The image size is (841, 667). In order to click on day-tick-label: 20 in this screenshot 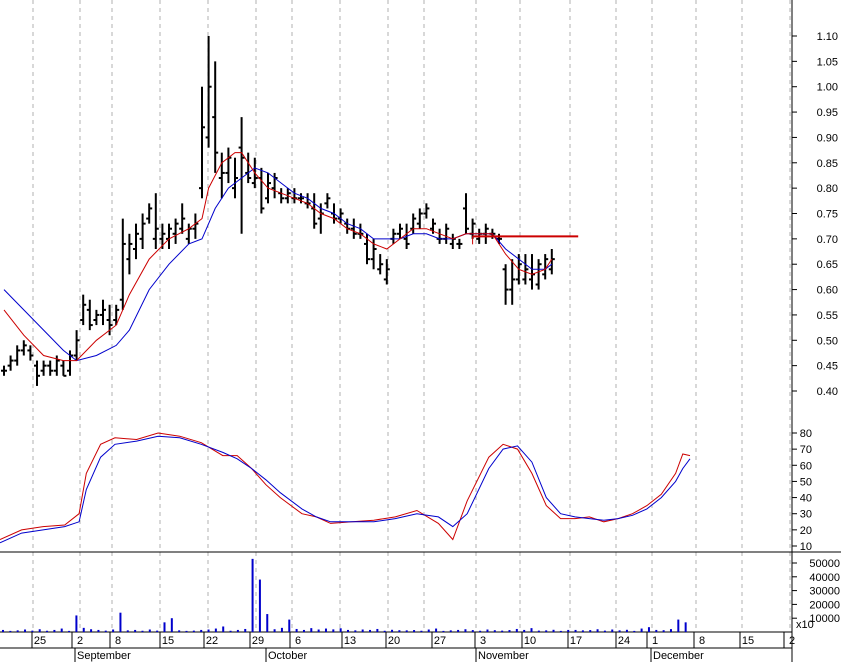, I will do `click(394, 641)`.